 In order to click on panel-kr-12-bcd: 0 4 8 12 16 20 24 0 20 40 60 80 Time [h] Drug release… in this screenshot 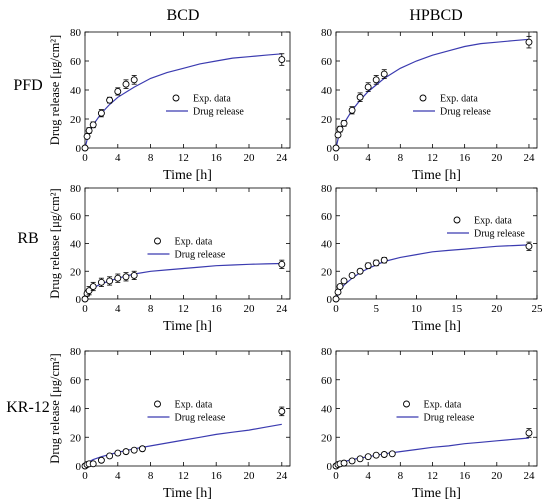, I will do `click(169, 423)`.